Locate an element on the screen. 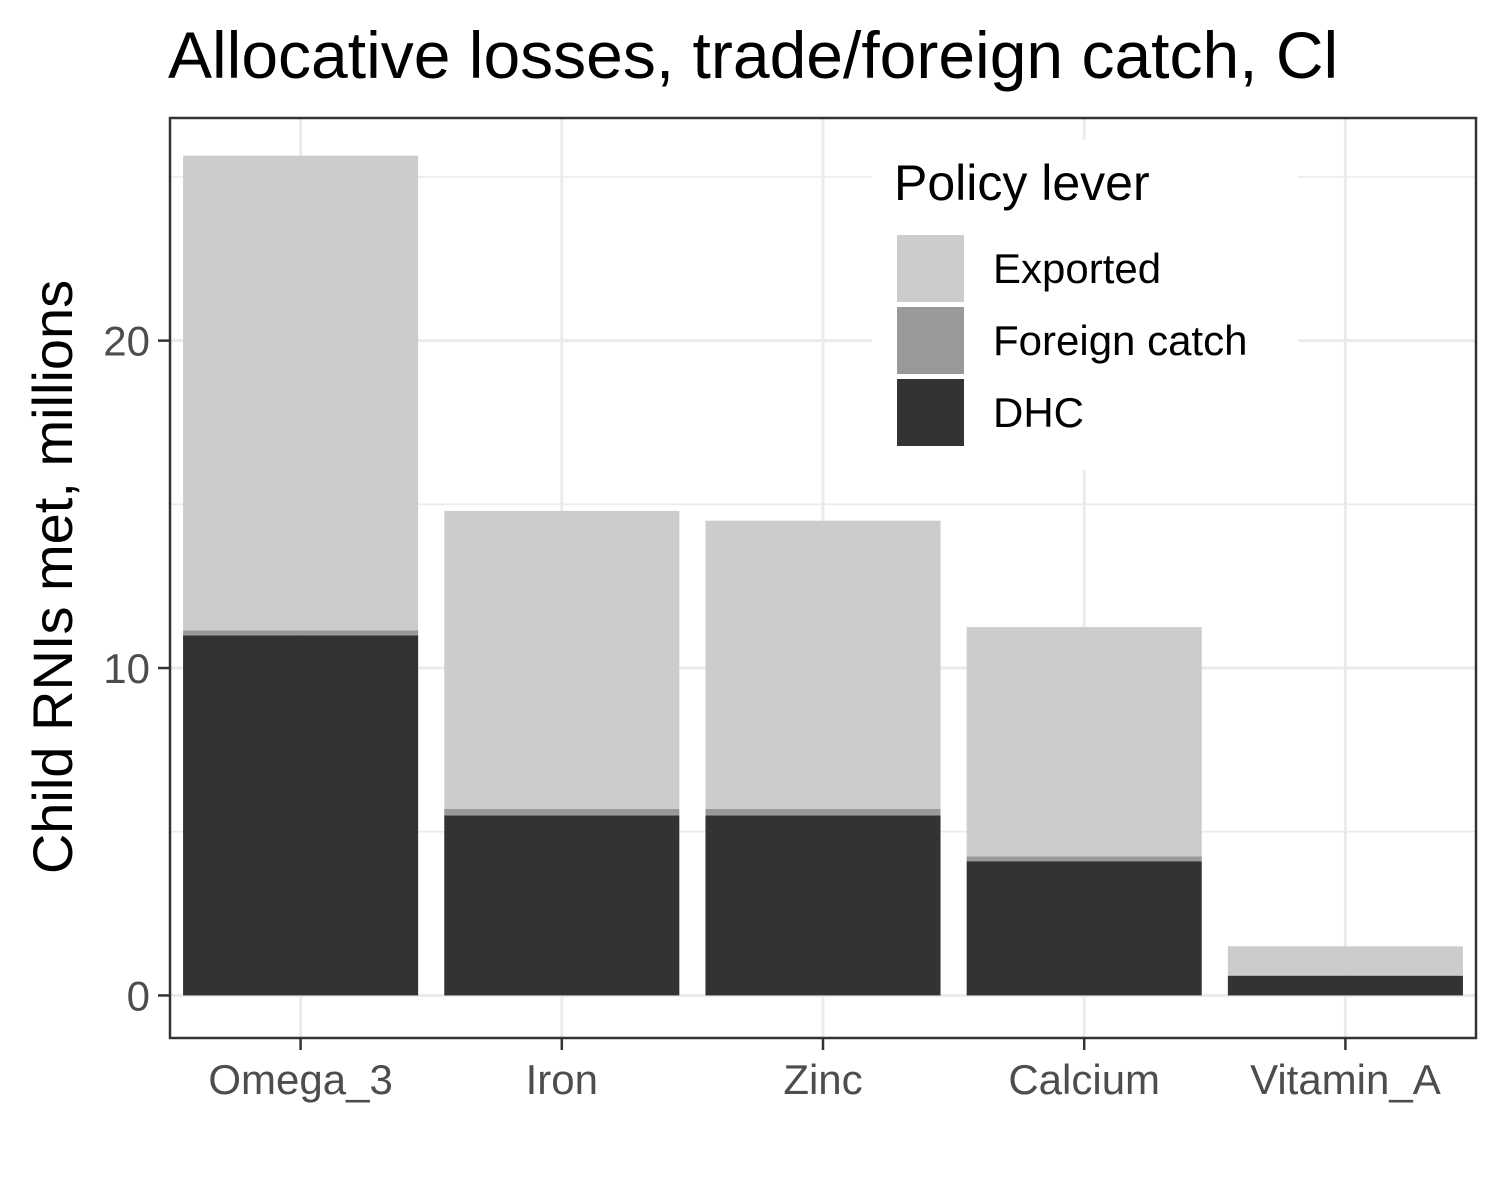 Image resolution: width=1500 pixels, height=1200 pixels. bar-dhc-calcium is located at coordinates (1084, 928).